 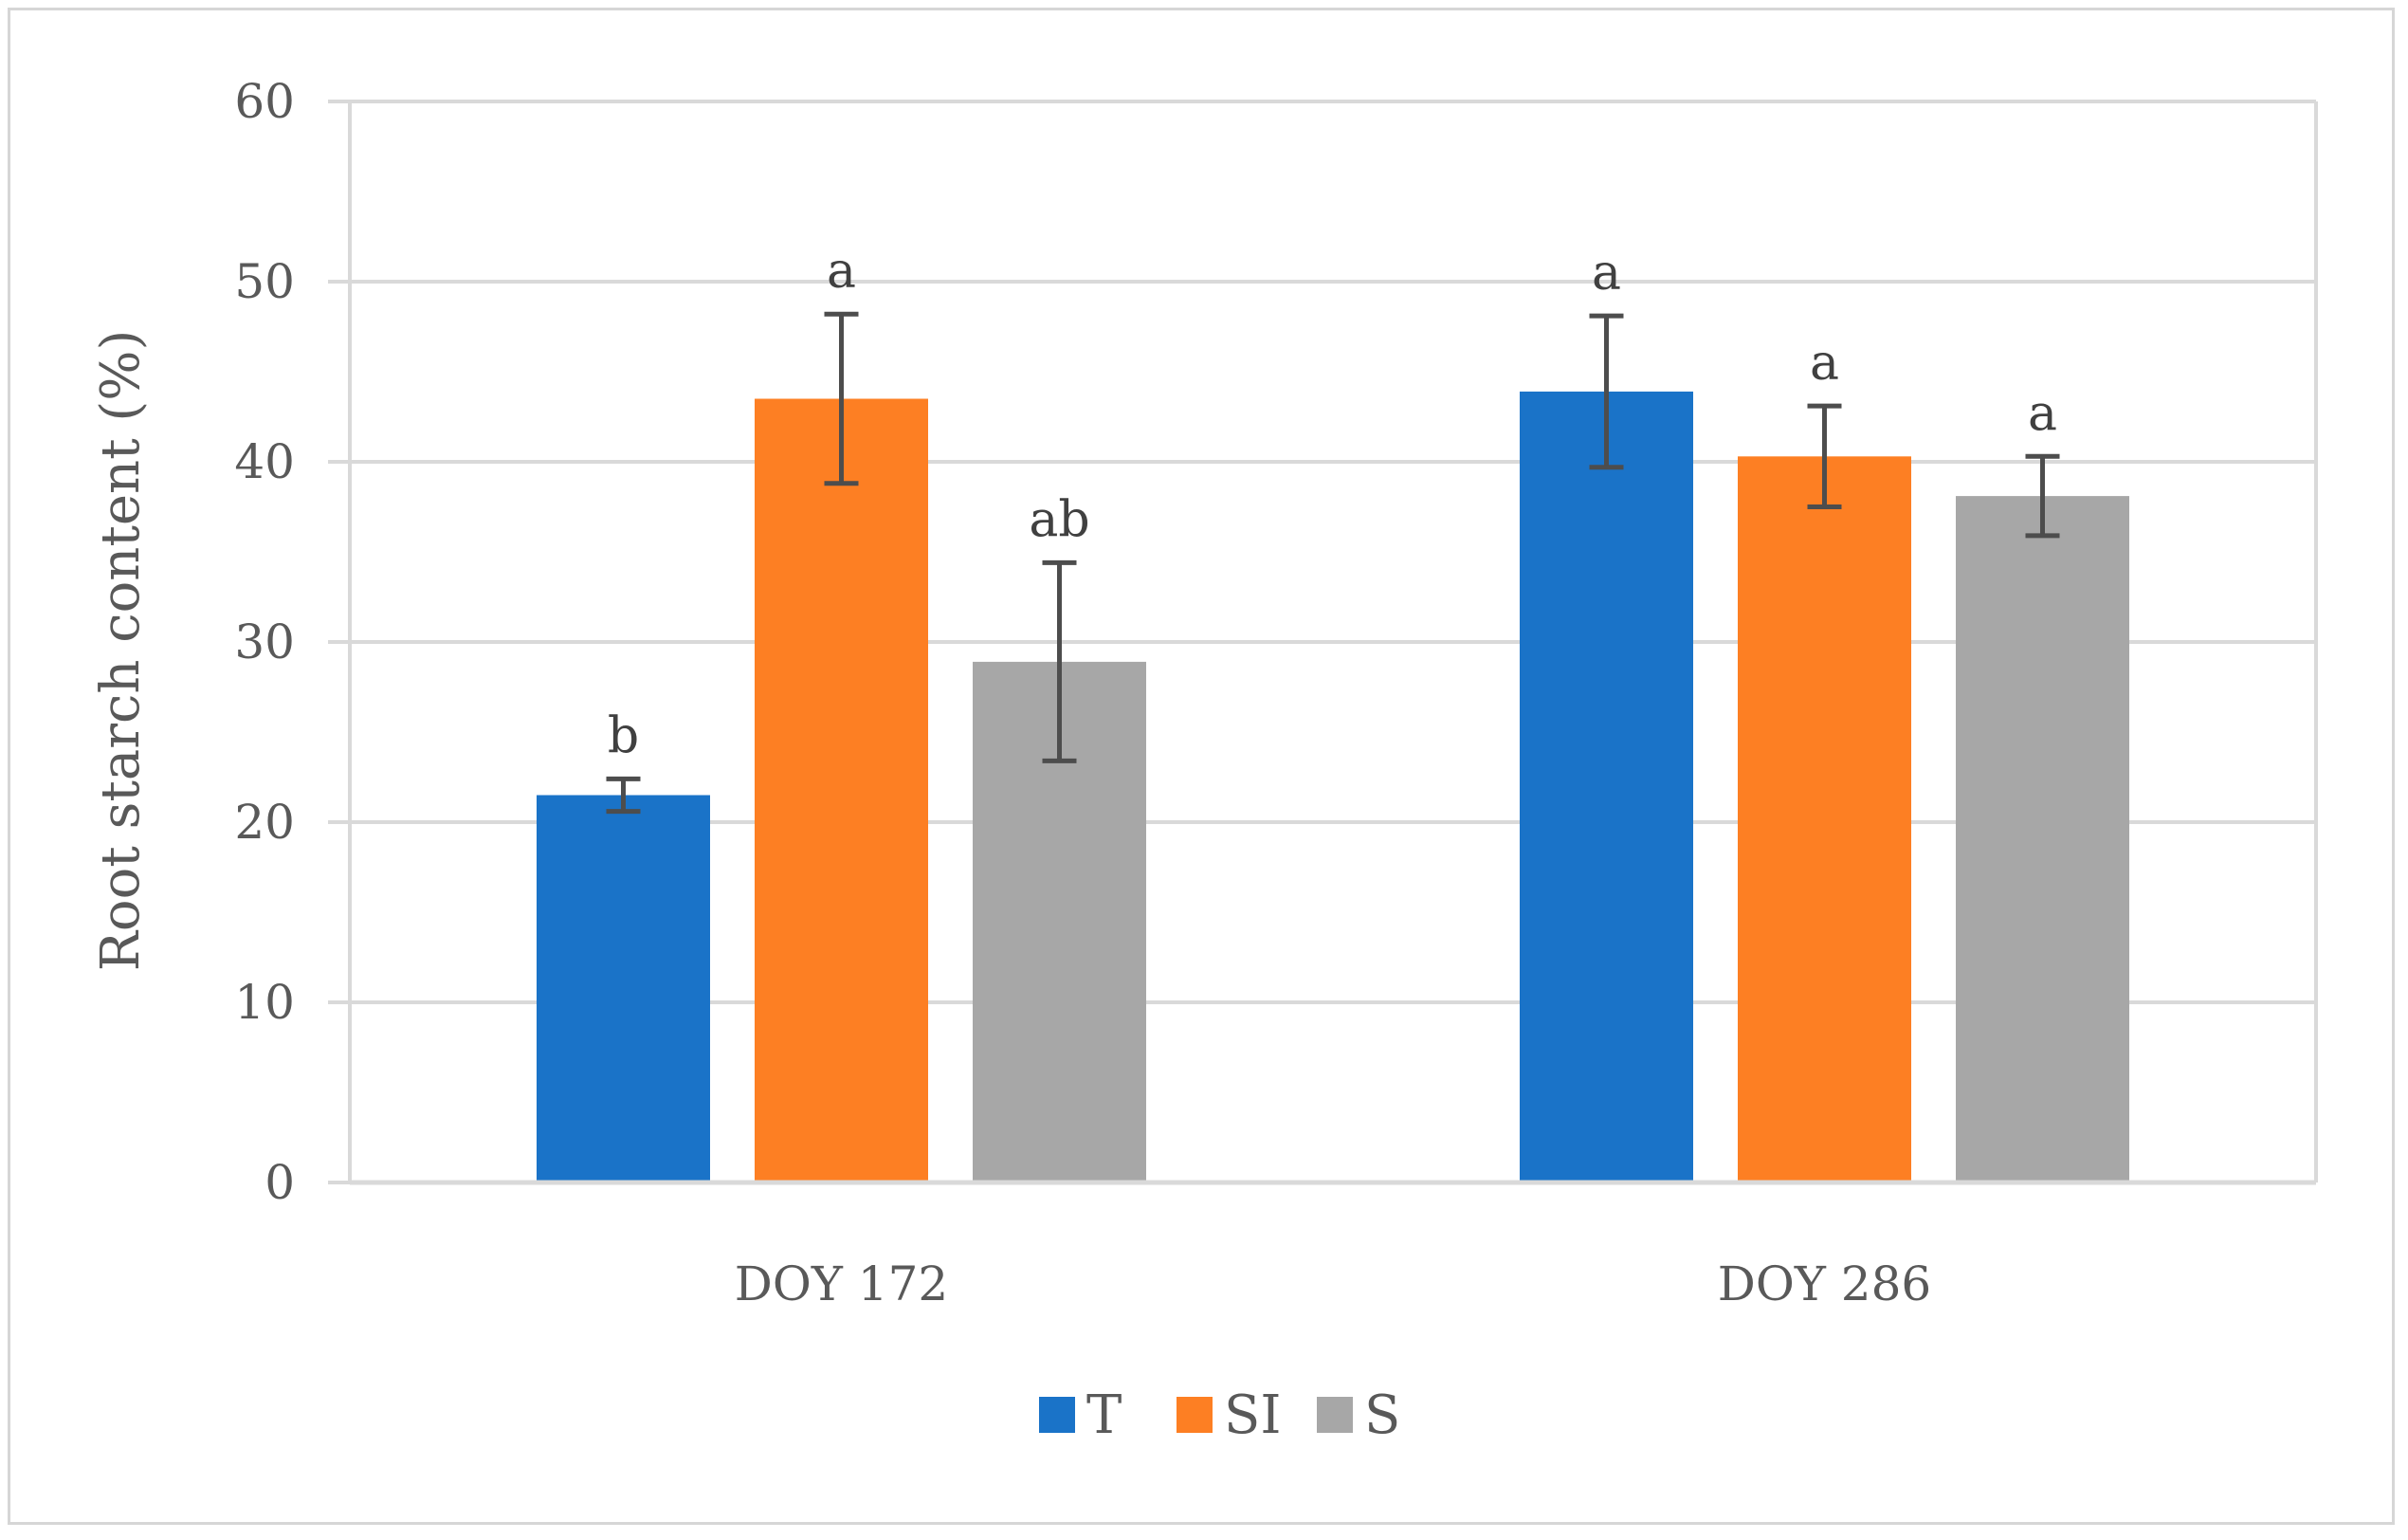 What do you see at coordinates (264, 461) in the screenshot?
I see `y-tick-label: 40` at bounding box center [264, 461].